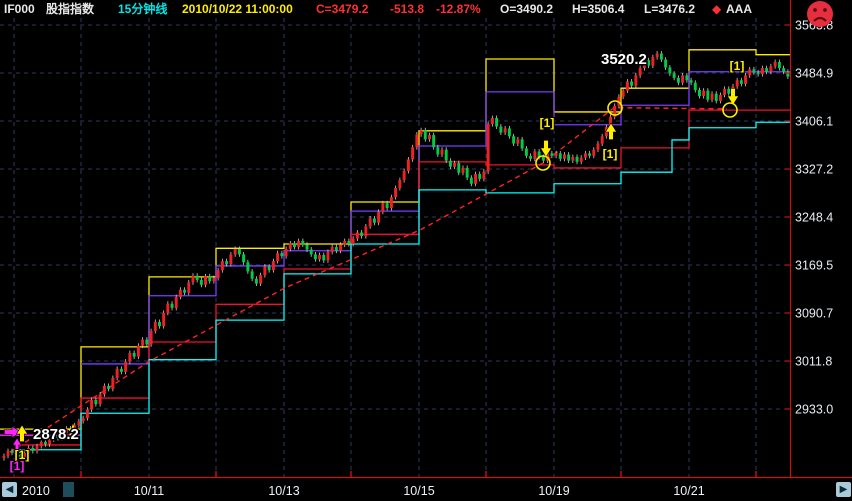  I want to click on signal-star: ★, so click(72, 430).